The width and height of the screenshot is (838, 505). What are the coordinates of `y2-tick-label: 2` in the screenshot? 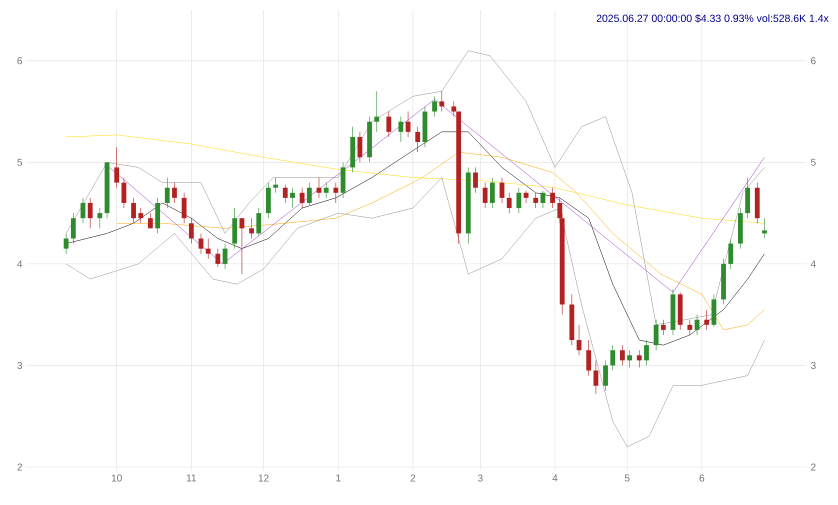 It's located at (813, 467).